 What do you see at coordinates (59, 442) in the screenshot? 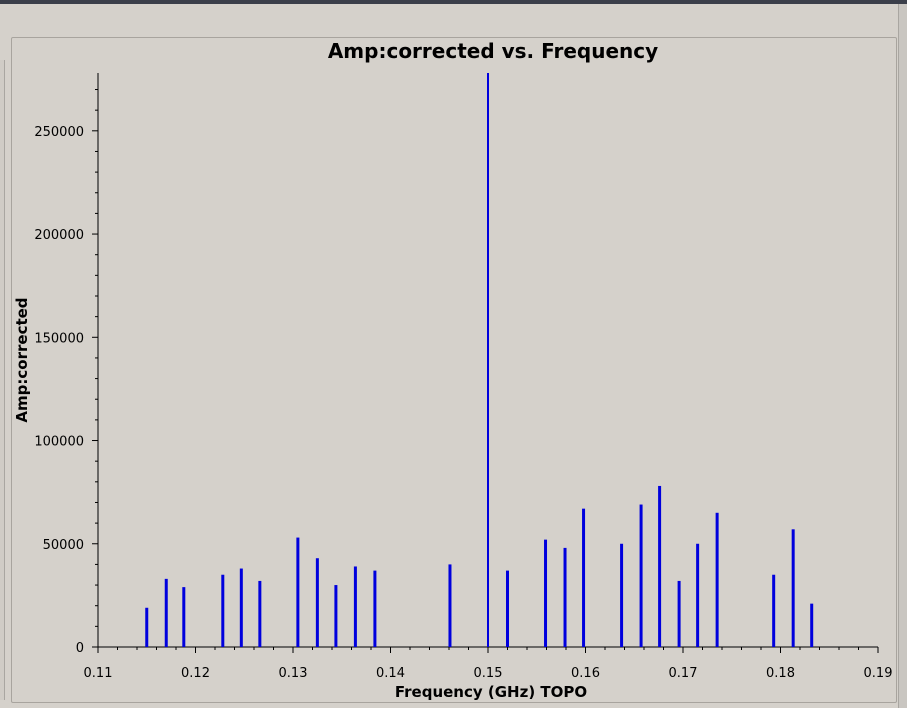
I see `y-tick-label: 100000` at bounding box center [59, 442].